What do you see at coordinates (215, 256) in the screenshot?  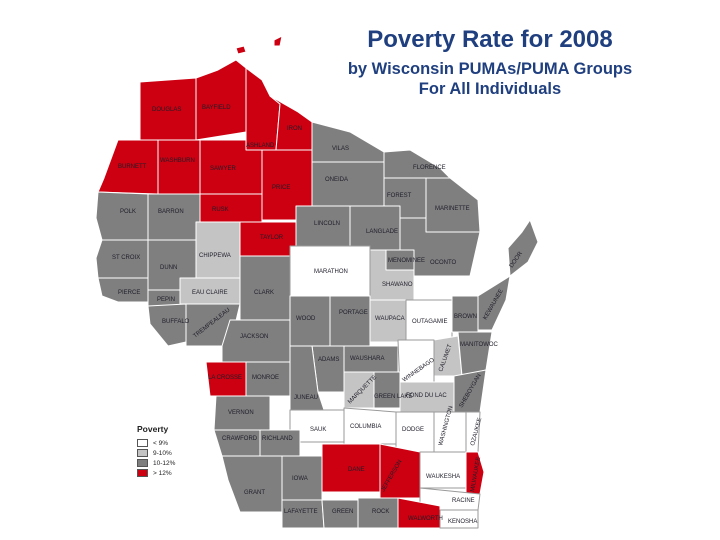 I see `label-chippewa: CHIPPEWA` at bounding box center [215, 256].